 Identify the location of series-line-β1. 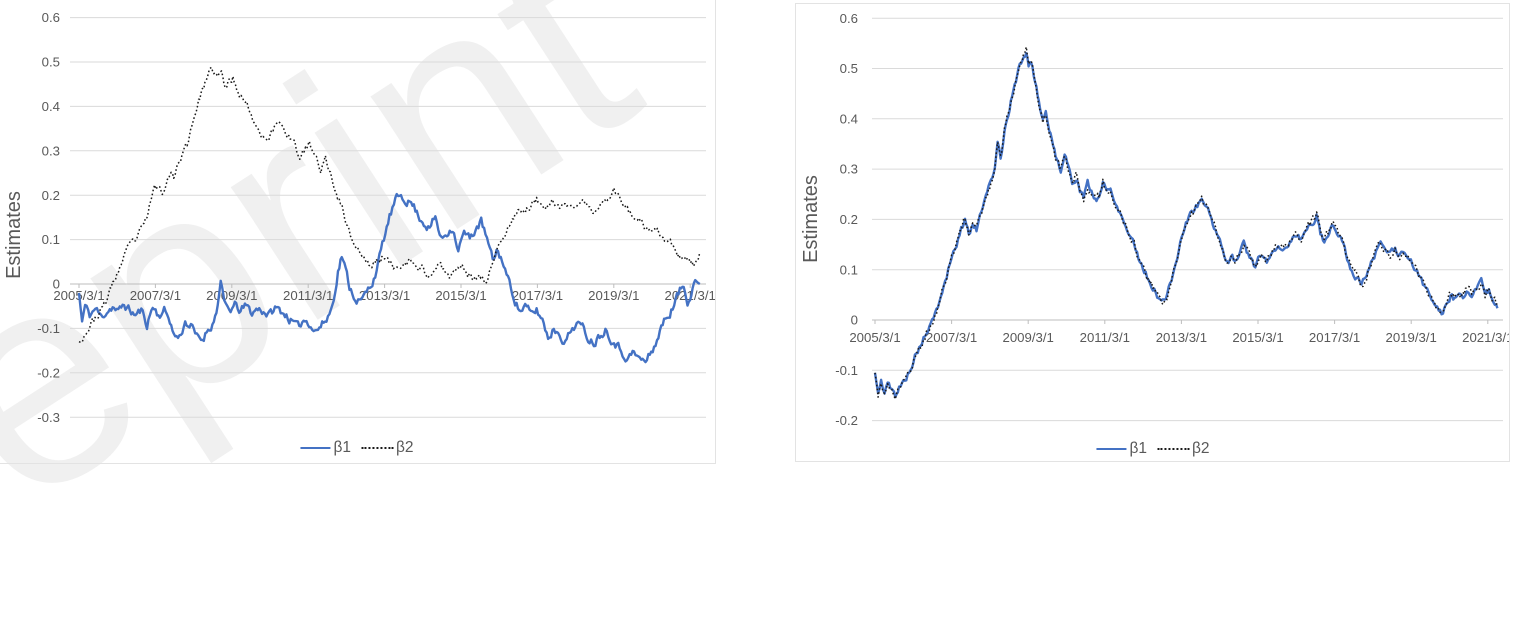
(389, 278).